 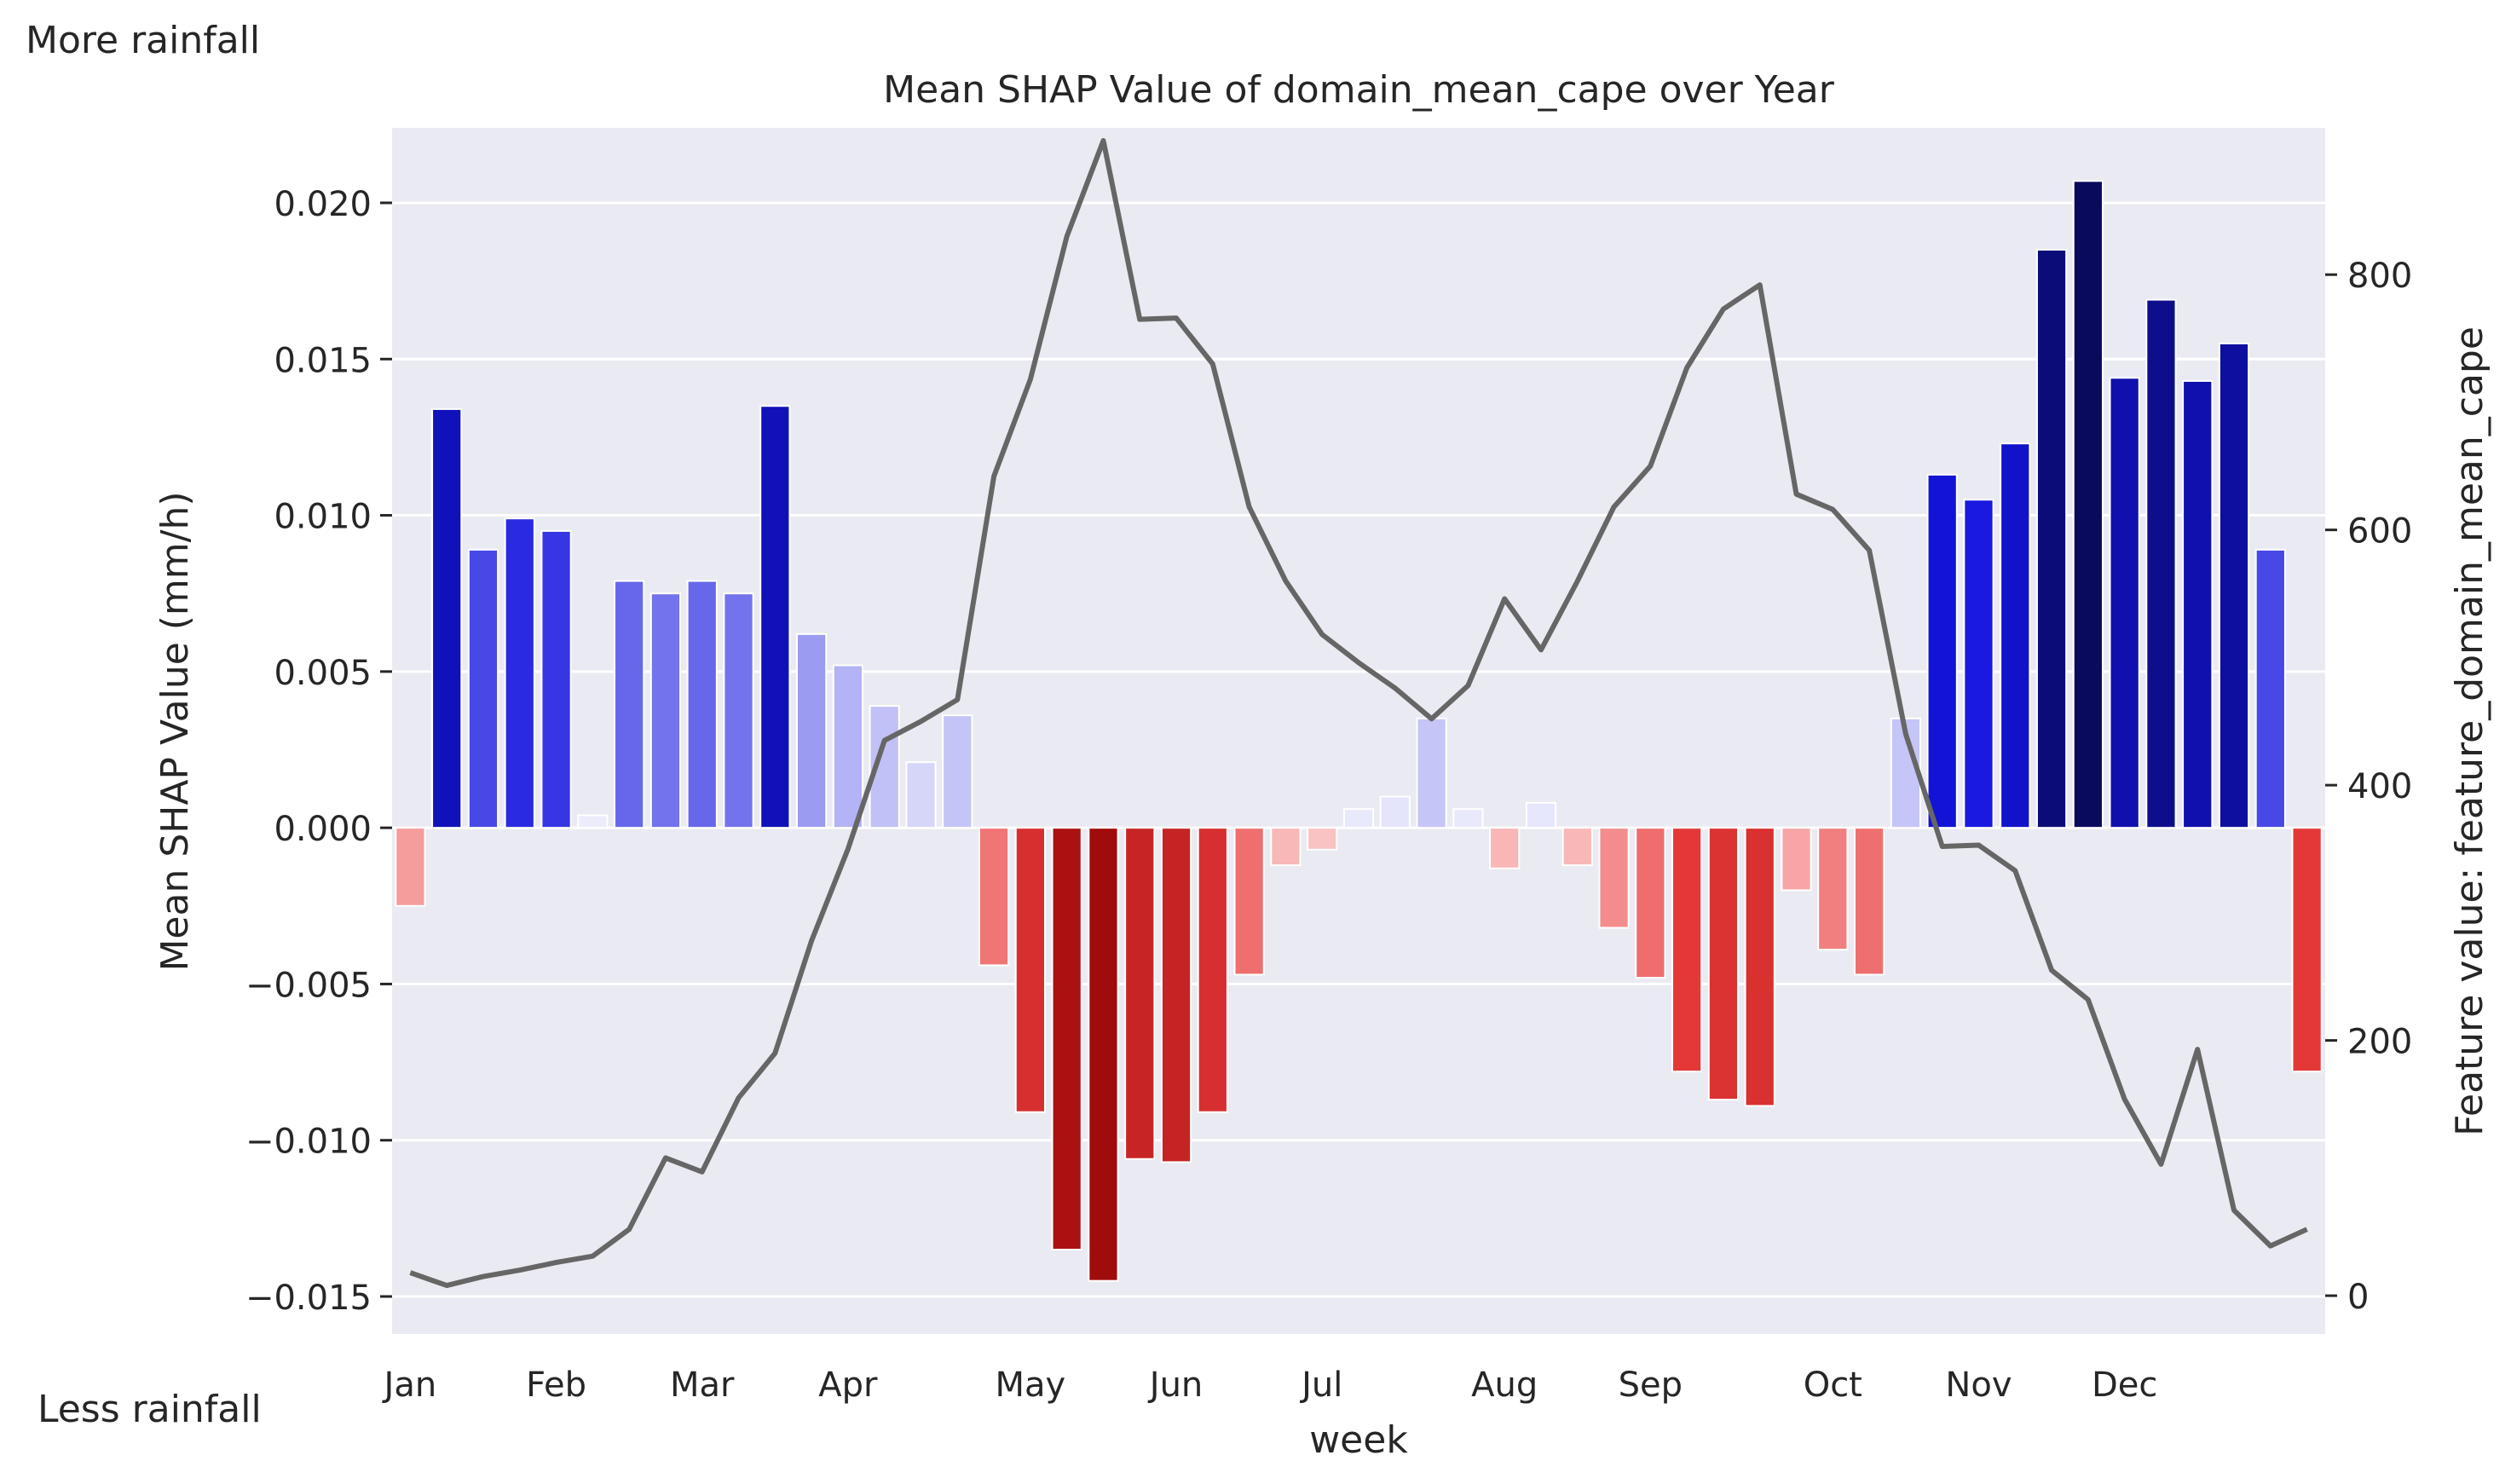 I want to click on x-tick-label: Feb, so click(x=556, y=1385).